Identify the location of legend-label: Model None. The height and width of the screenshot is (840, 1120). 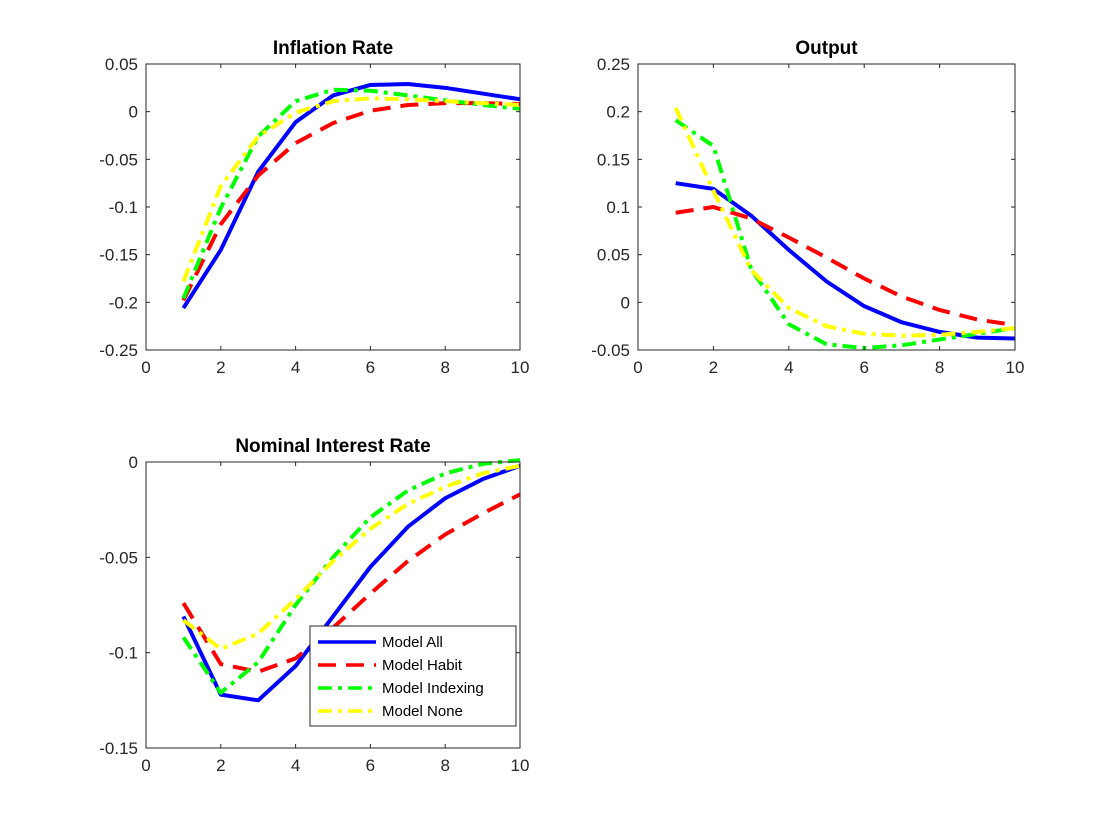
(422, 711).